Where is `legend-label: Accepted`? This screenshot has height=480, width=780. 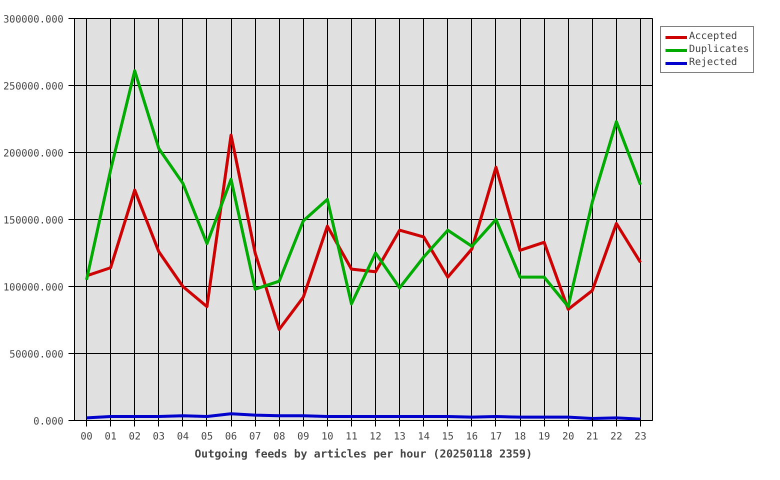
legend-label: Accepted is located at coordinates (713, 36).